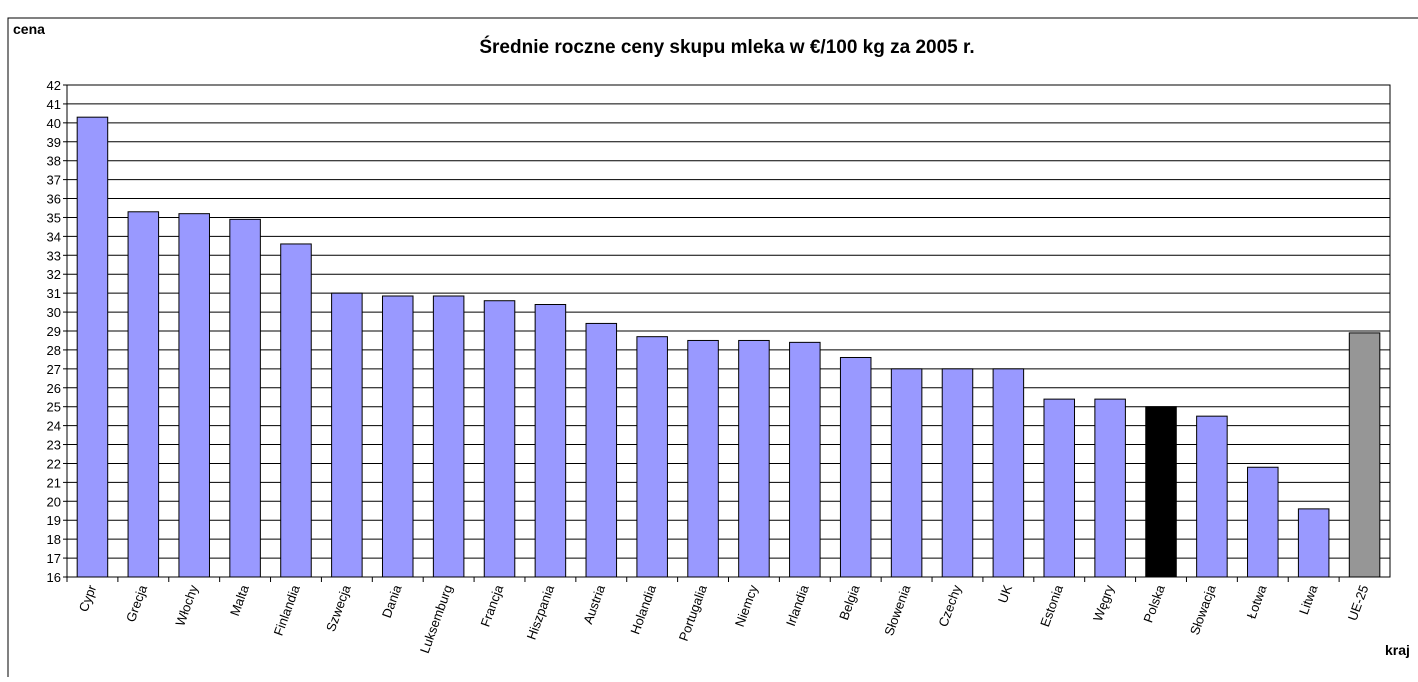 This screenshot has height=682, width=1418. I want to click on x-tick-label: Portugalia, so click(693, 612).